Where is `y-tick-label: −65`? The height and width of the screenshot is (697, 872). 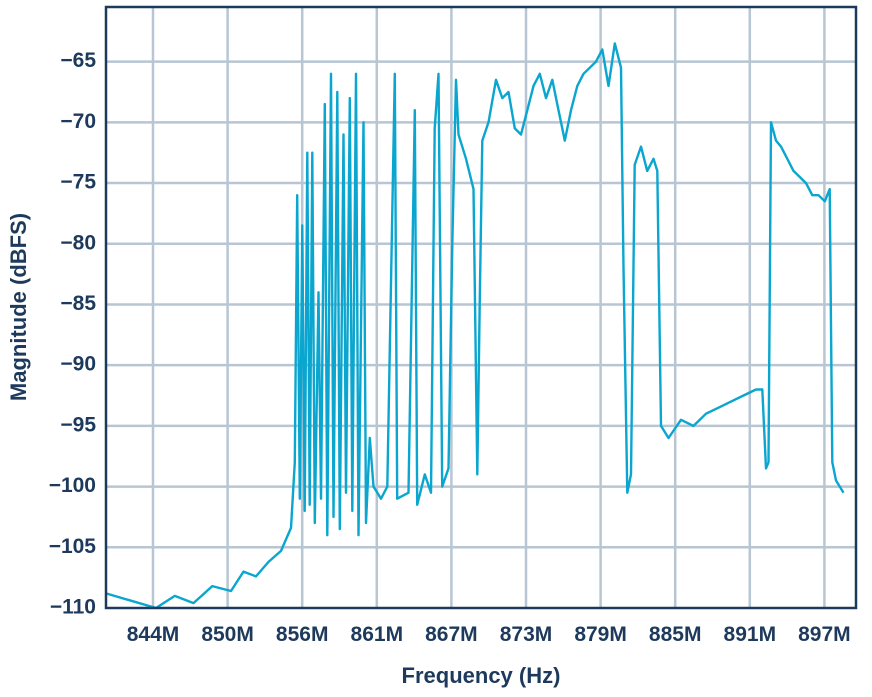 y-tick-label: −65 is located at coordinates (78, 60).